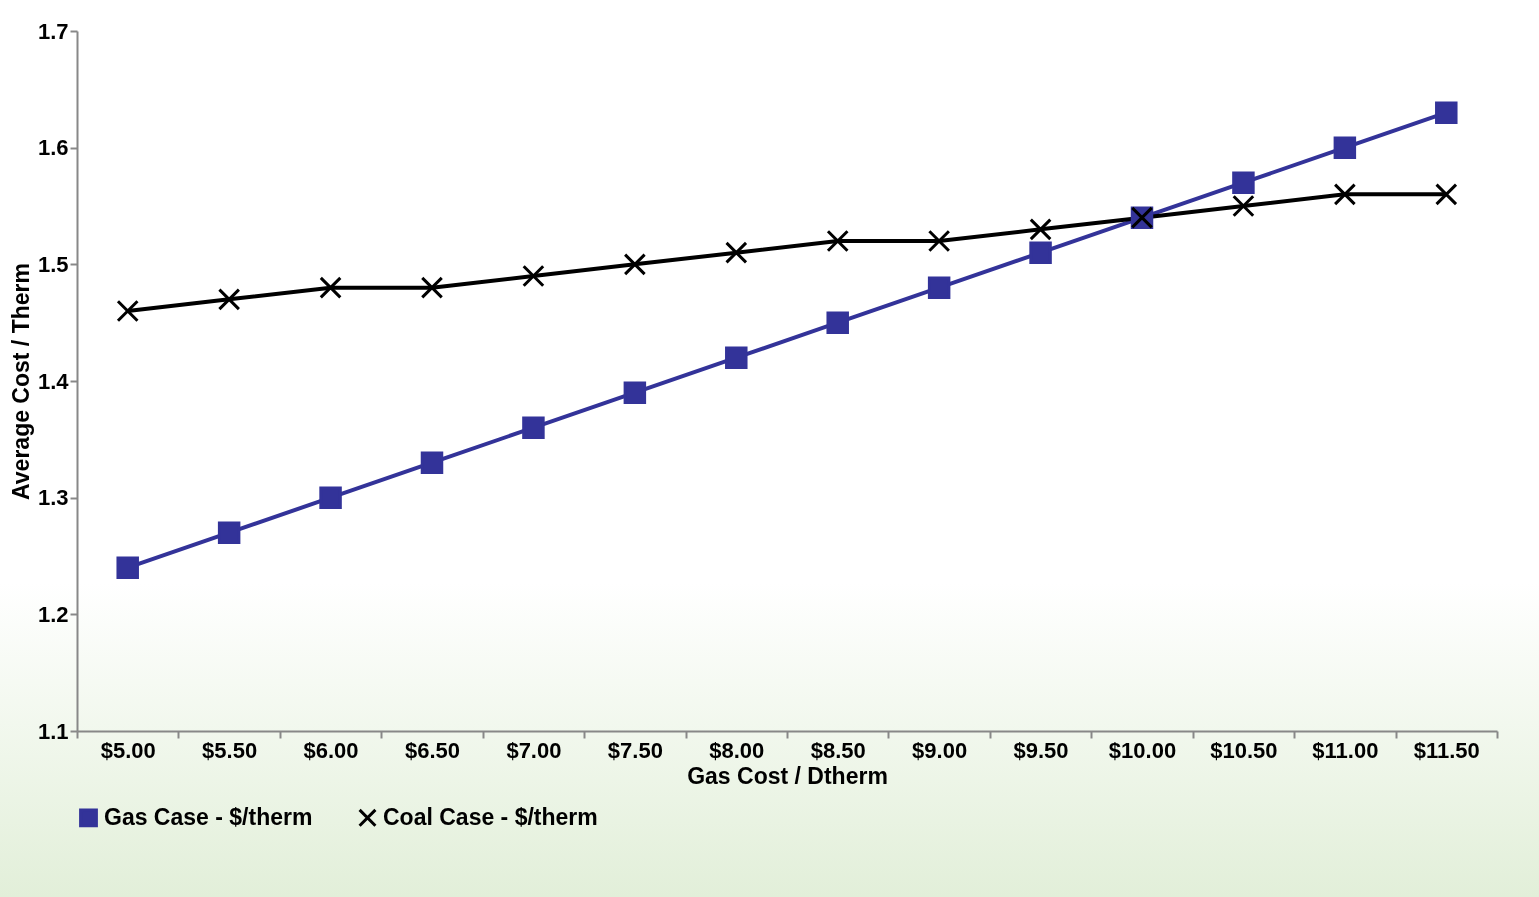  Describe the element at coordinates (331, 750) in the screenshot. I see `x-tick-label: $6.00` at that location.